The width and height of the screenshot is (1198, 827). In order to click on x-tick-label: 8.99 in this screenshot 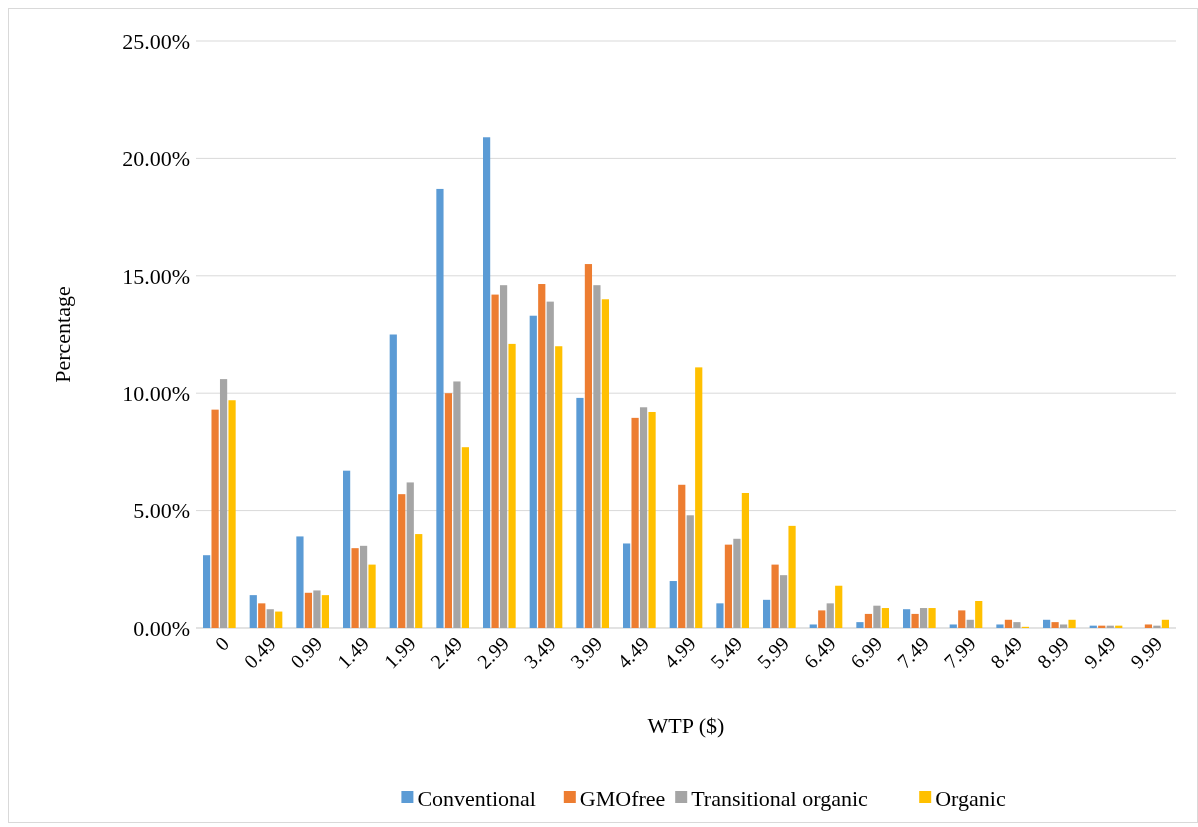, I will do `click(1053, 652)`.